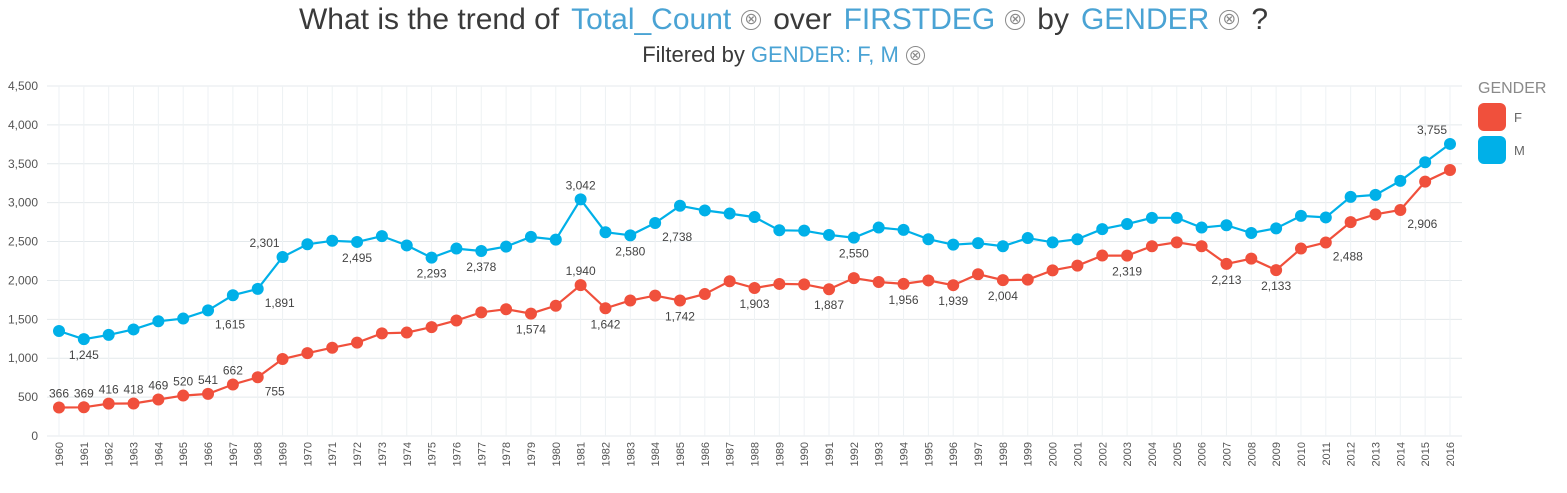 This screenshot has height=493, width=1567. What do you see at coordinates (383, 454) in the screenshot?
I see `x-tick-label: 1973` at bounding box center [383, 454].